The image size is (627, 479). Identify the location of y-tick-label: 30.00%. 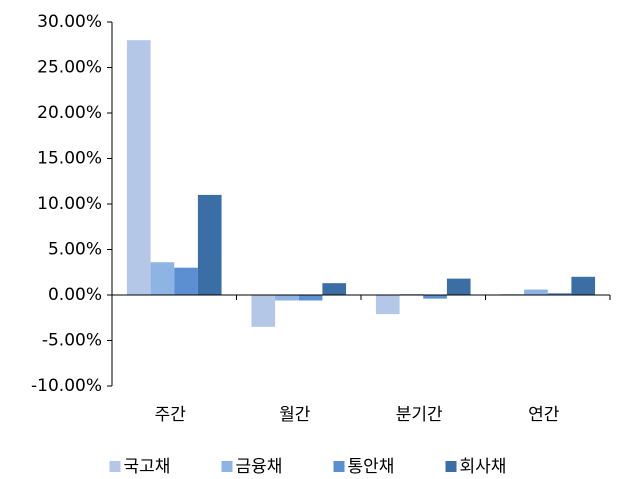
(69, 22).